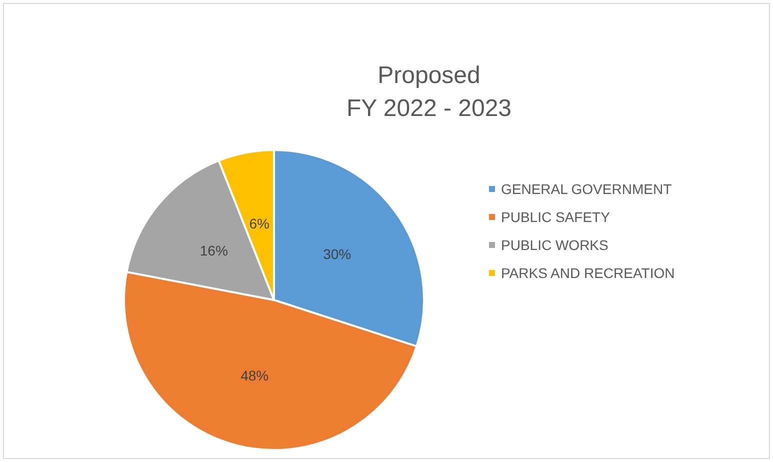 The width and height of the screenshot is (773, 462). What do you see at coordinates (337, 254) in the screenshot?
I see `data-label: 30%` at bounding box center [337, 254].